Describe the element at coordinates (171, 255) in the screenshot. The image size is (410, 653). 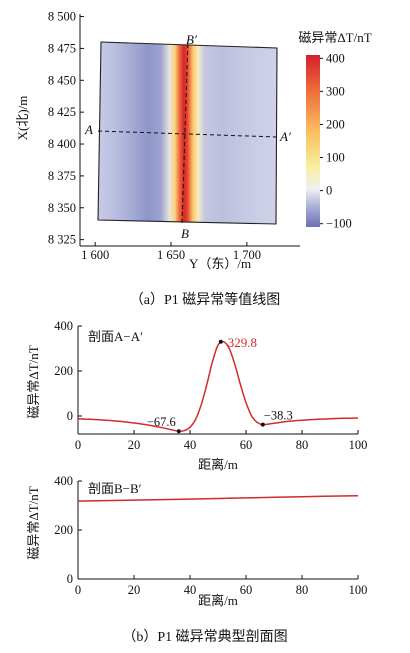
I see `x-tick-label: 1 650` at that location.